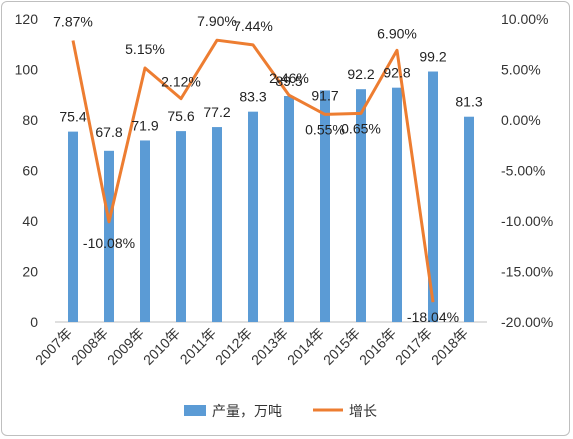 The width and height of the screenshot is (573, 439). What do you see at coordinates (216, 112) in the screenshot?
I see `bar-data-label: 77.2` at bounding box center [216, 112].